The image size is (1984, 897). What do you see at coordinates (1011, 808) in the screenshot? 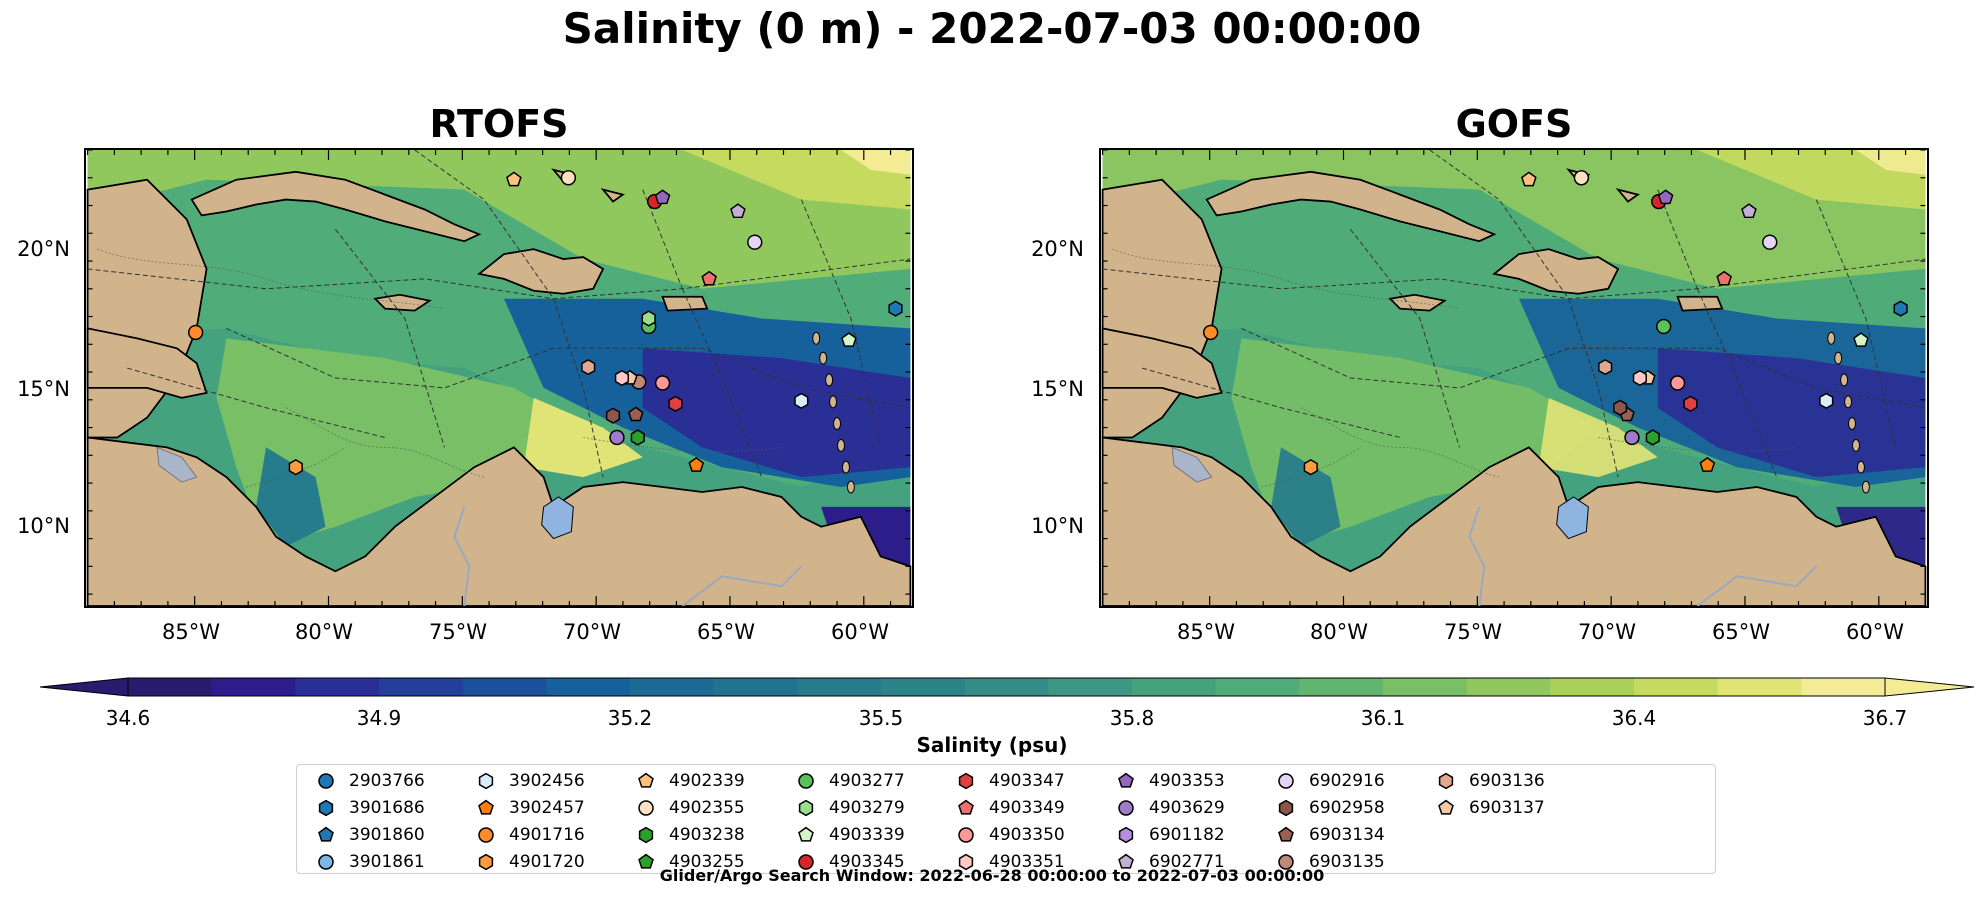
I see `legend-item-4903349: 4903349` at bounding box center [1011, 808].